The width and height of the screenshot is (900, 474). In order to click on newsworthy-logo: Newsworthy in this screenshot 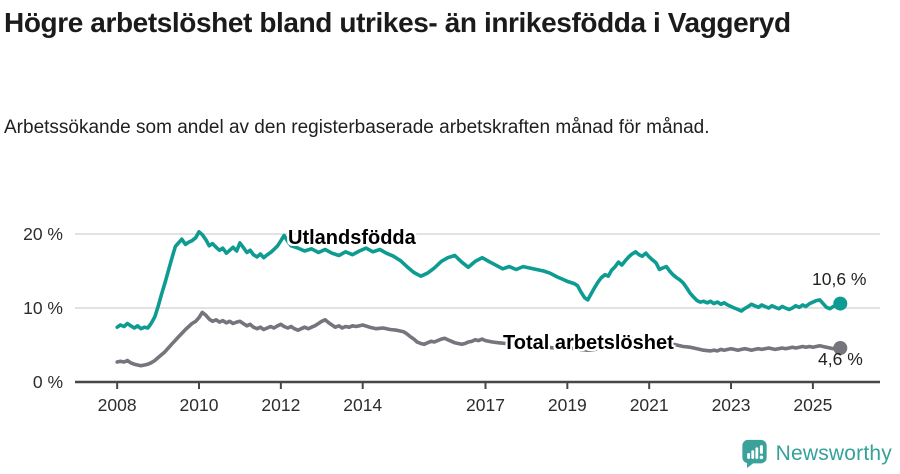, I will do `click(816, 453)`.